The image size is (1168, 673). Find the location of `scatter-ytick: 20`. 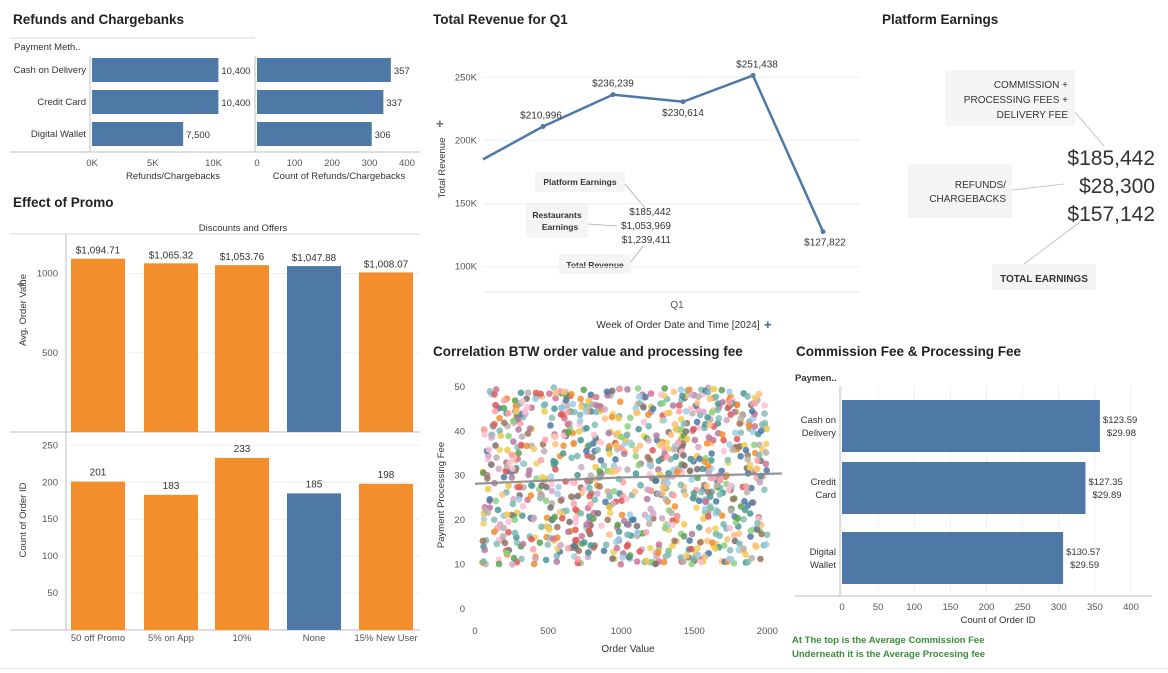

scatter-ytick: 20 is located at coordinates (459, 520).